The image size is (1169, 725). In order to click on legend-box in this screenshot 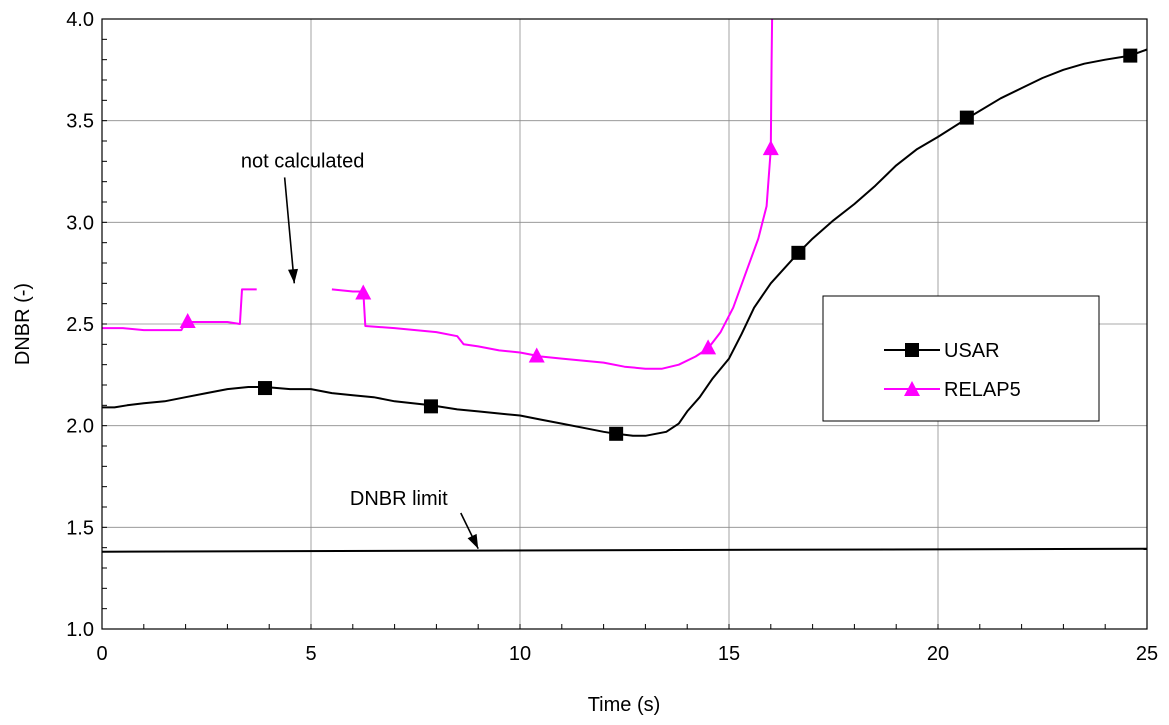, I will do `click(961, 358)`.